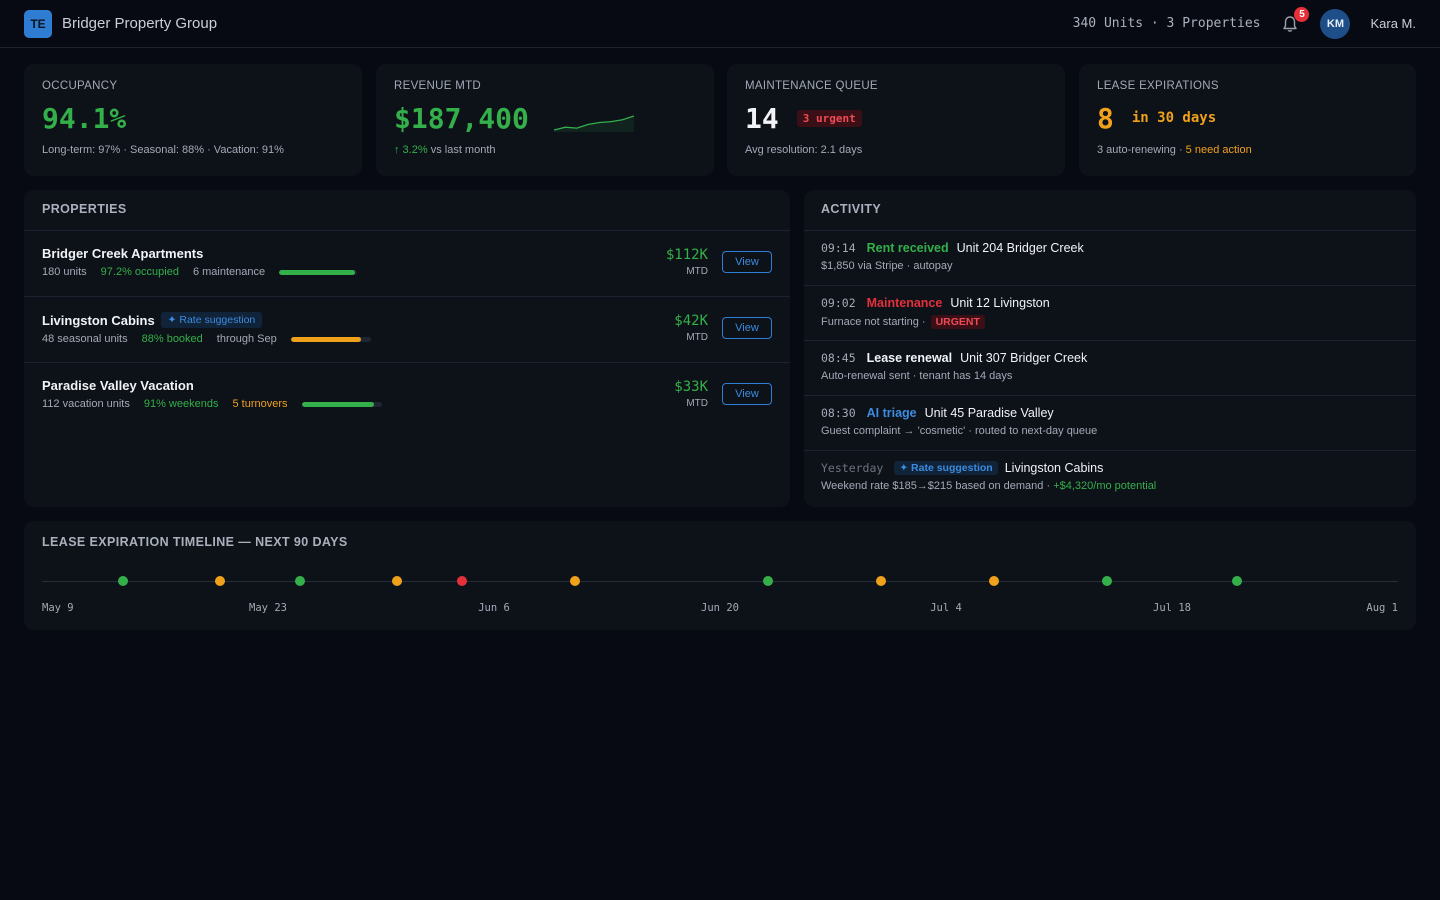 This screenshot has height=900, width=1440. What do you see at coordinates (891, 413) in the screenshot?
I see `activity-type: AI triage` at bounding box center [891, 413].